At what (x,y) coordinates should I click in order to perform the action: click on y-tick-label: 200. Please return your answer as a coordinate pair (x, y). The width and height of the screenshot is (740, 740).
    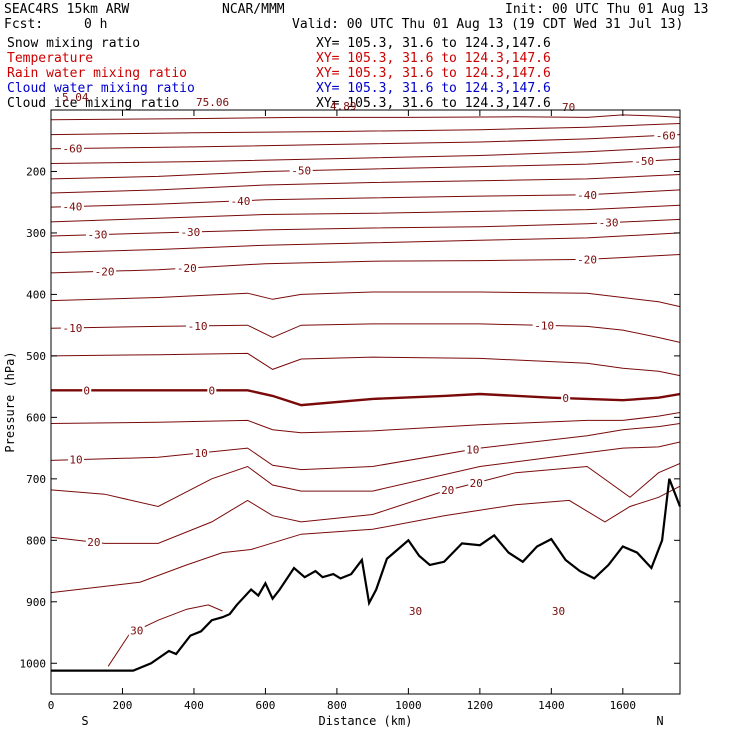
    Looking at the image, I should click on (36, 171).